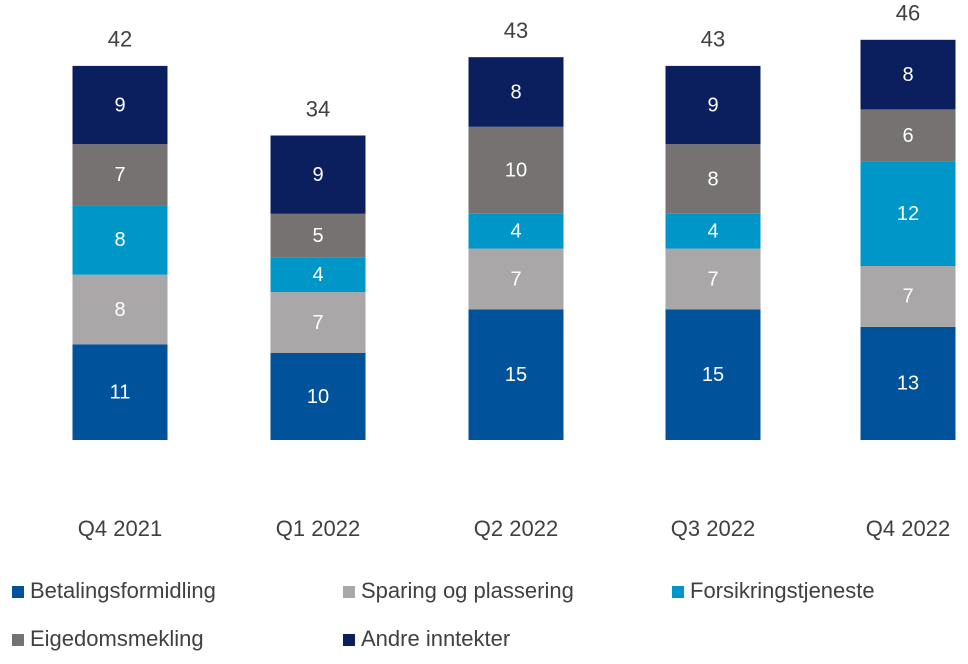  Describe the element at coordinates (120, 39) in the screenshot. I see `total-label: 42` at that location.